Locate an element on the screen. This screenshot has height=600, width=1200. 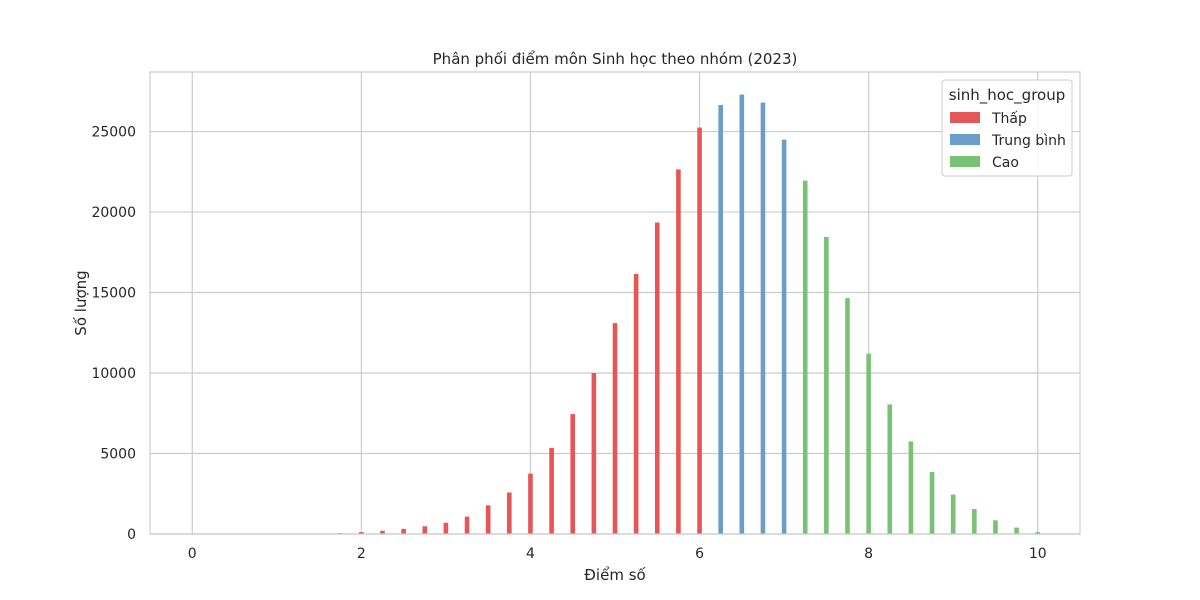
legend-box is located at coordinates (1007, 128).